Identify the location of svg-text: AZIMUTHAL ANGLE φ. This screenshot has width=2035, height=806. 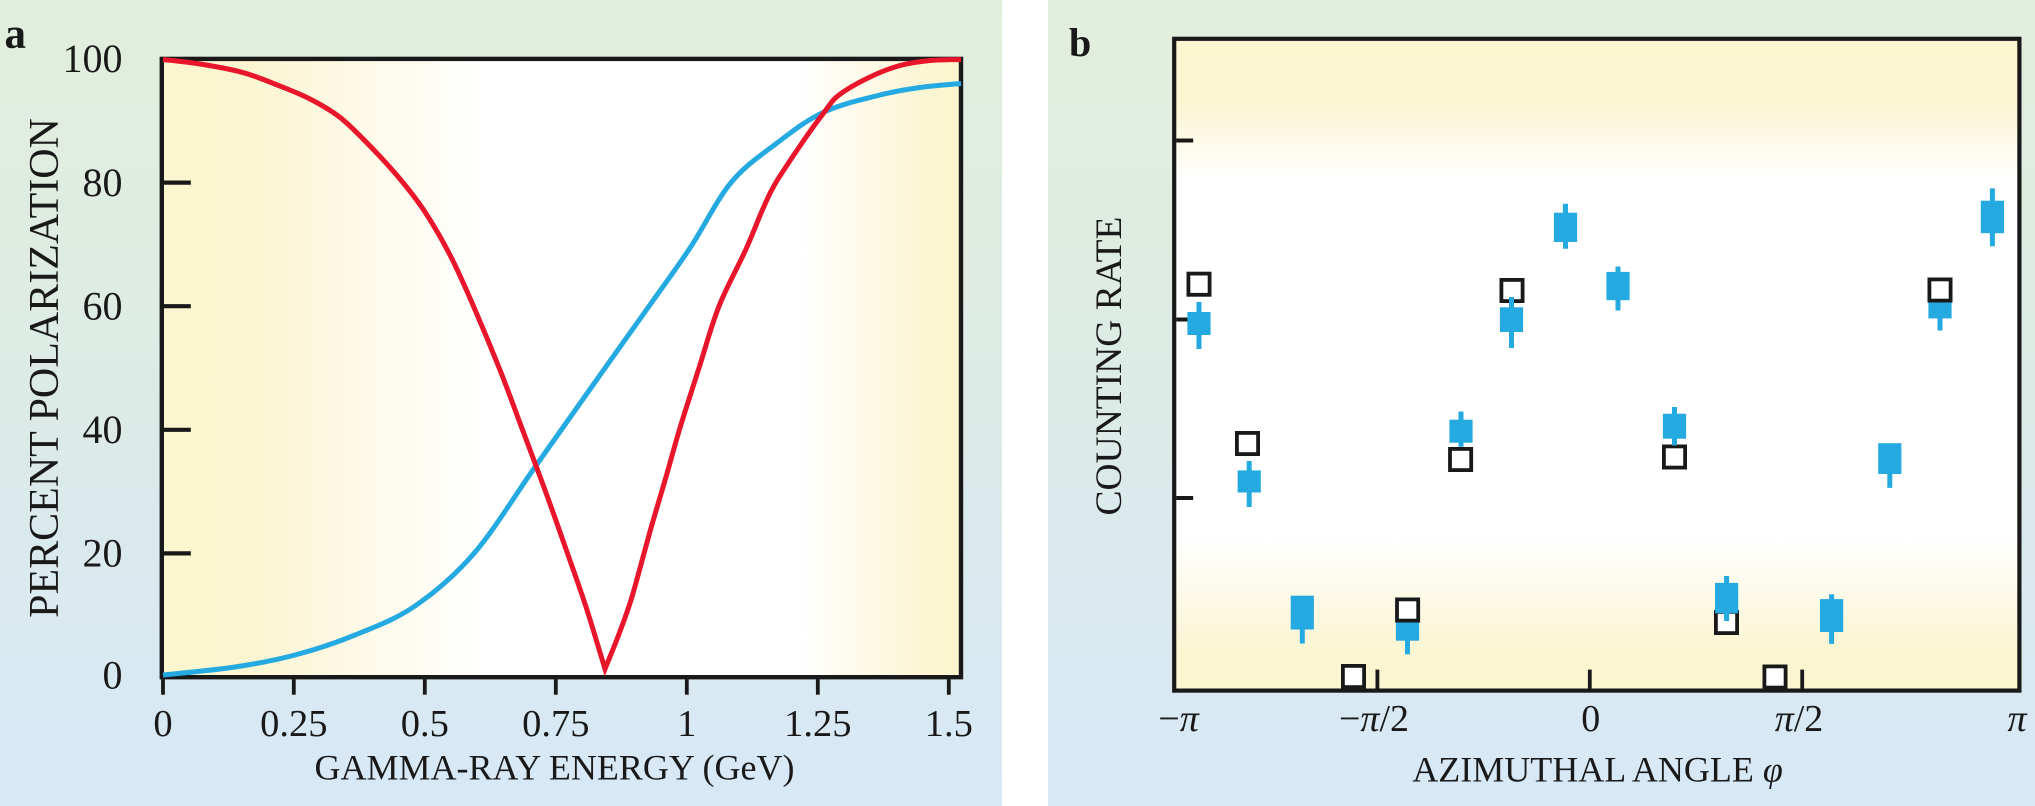
(1597, 770).